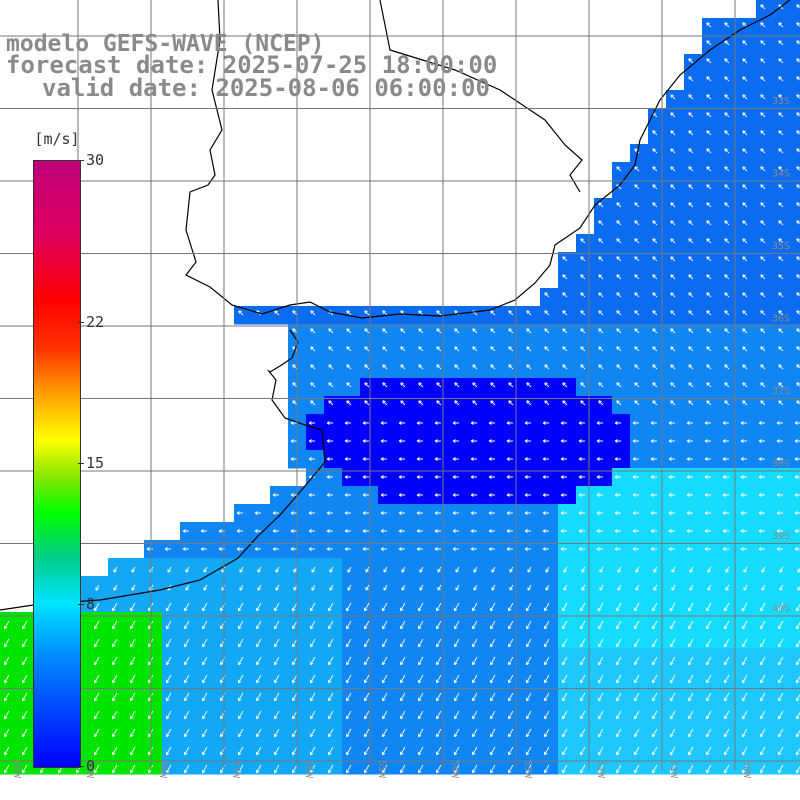  What do you see at coordinates (86, 604) in the screenshot?
I see `colorbar-tick-label: 8` at bounding box center [86, 604].